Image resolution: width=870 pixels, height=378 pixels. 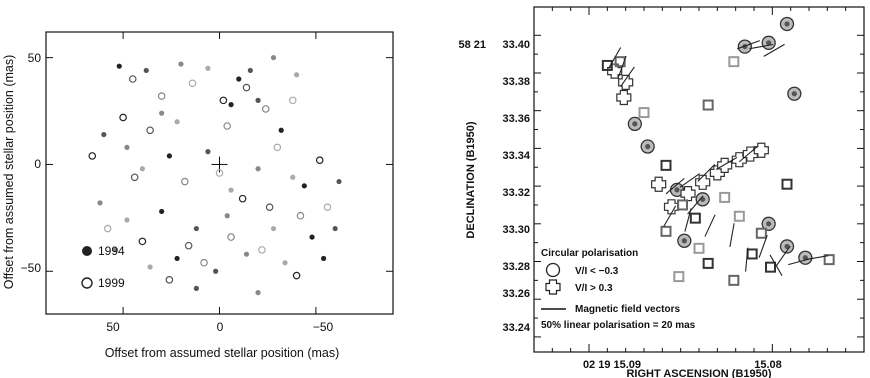 I want to click on legend-label-vectors: Magnetic field vectors, so click(x=627, y=309).